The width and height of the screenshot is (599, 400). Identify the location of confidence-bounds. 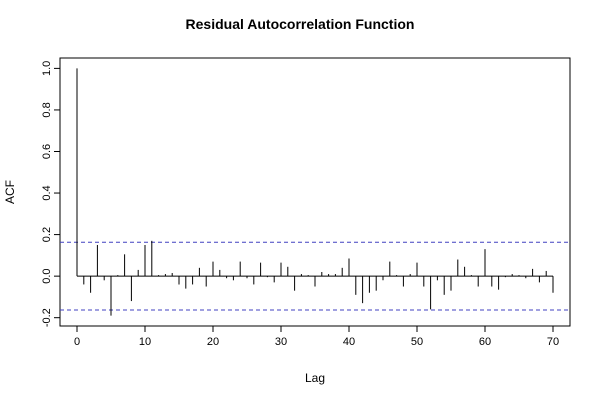
(315, 276).